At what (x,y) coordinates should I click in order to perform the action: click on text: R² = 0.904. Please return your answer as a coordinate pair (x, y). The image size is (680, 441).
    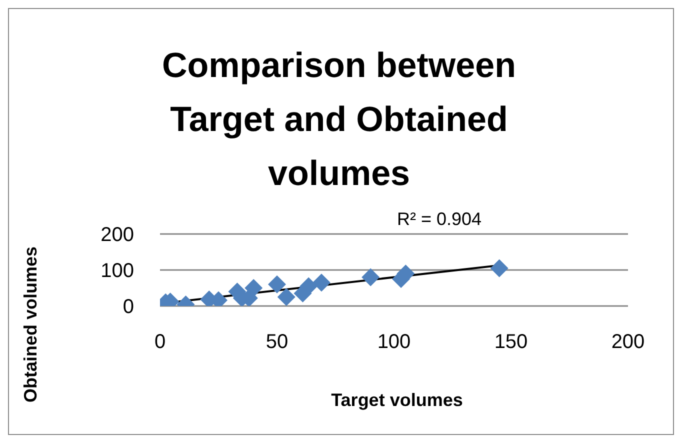
    Looking at the image, I should click on (439, 219).